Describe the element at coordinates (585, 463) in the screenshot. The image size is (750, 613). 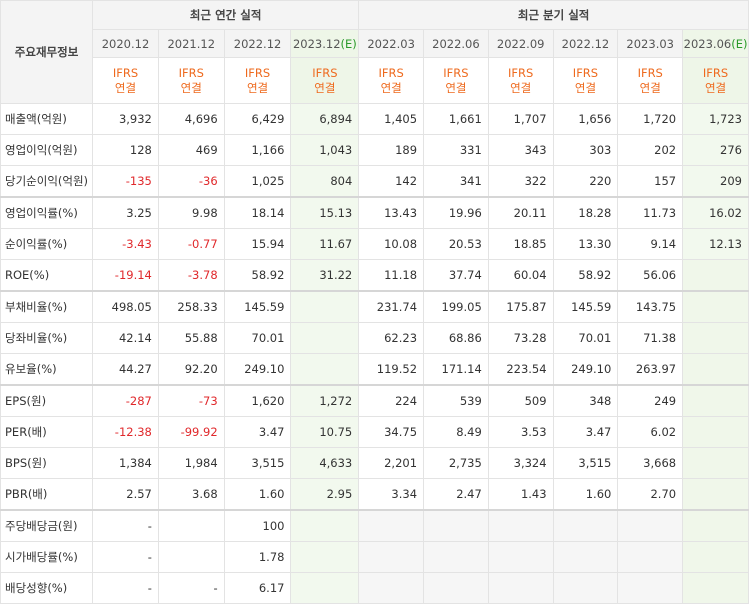
I see `value-cell: 3,515` at that location.